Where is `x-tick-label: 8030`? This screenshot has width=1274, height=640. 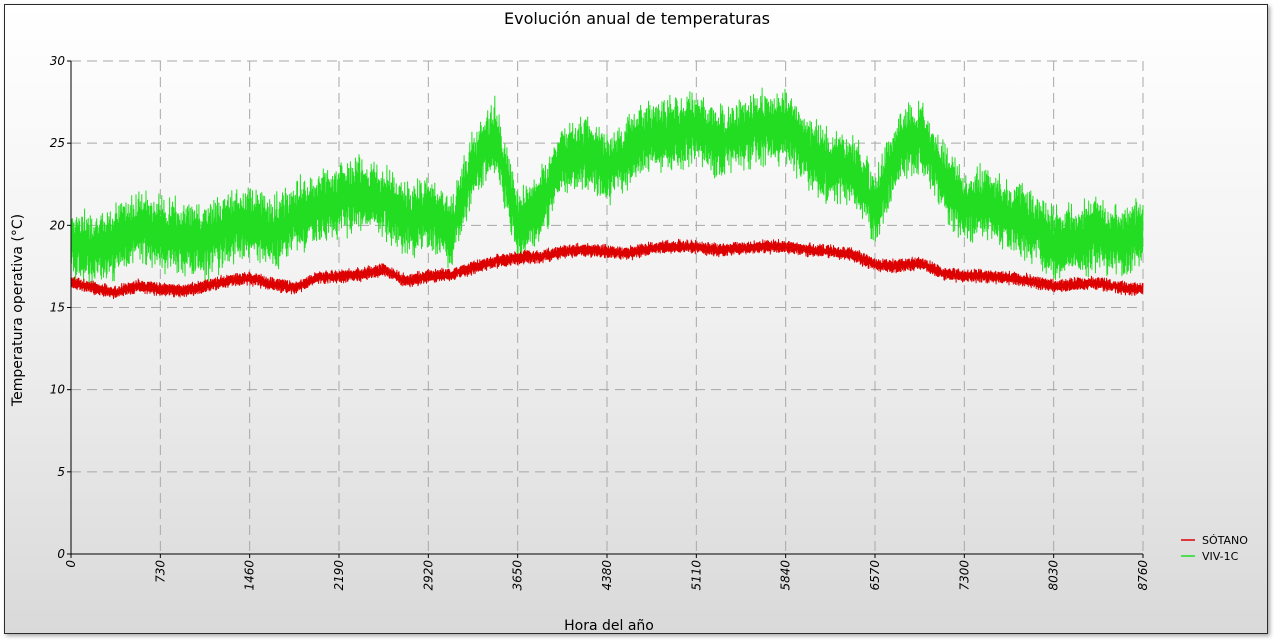
x-tick-label: 8030 is located at coordinates (1054, 575).